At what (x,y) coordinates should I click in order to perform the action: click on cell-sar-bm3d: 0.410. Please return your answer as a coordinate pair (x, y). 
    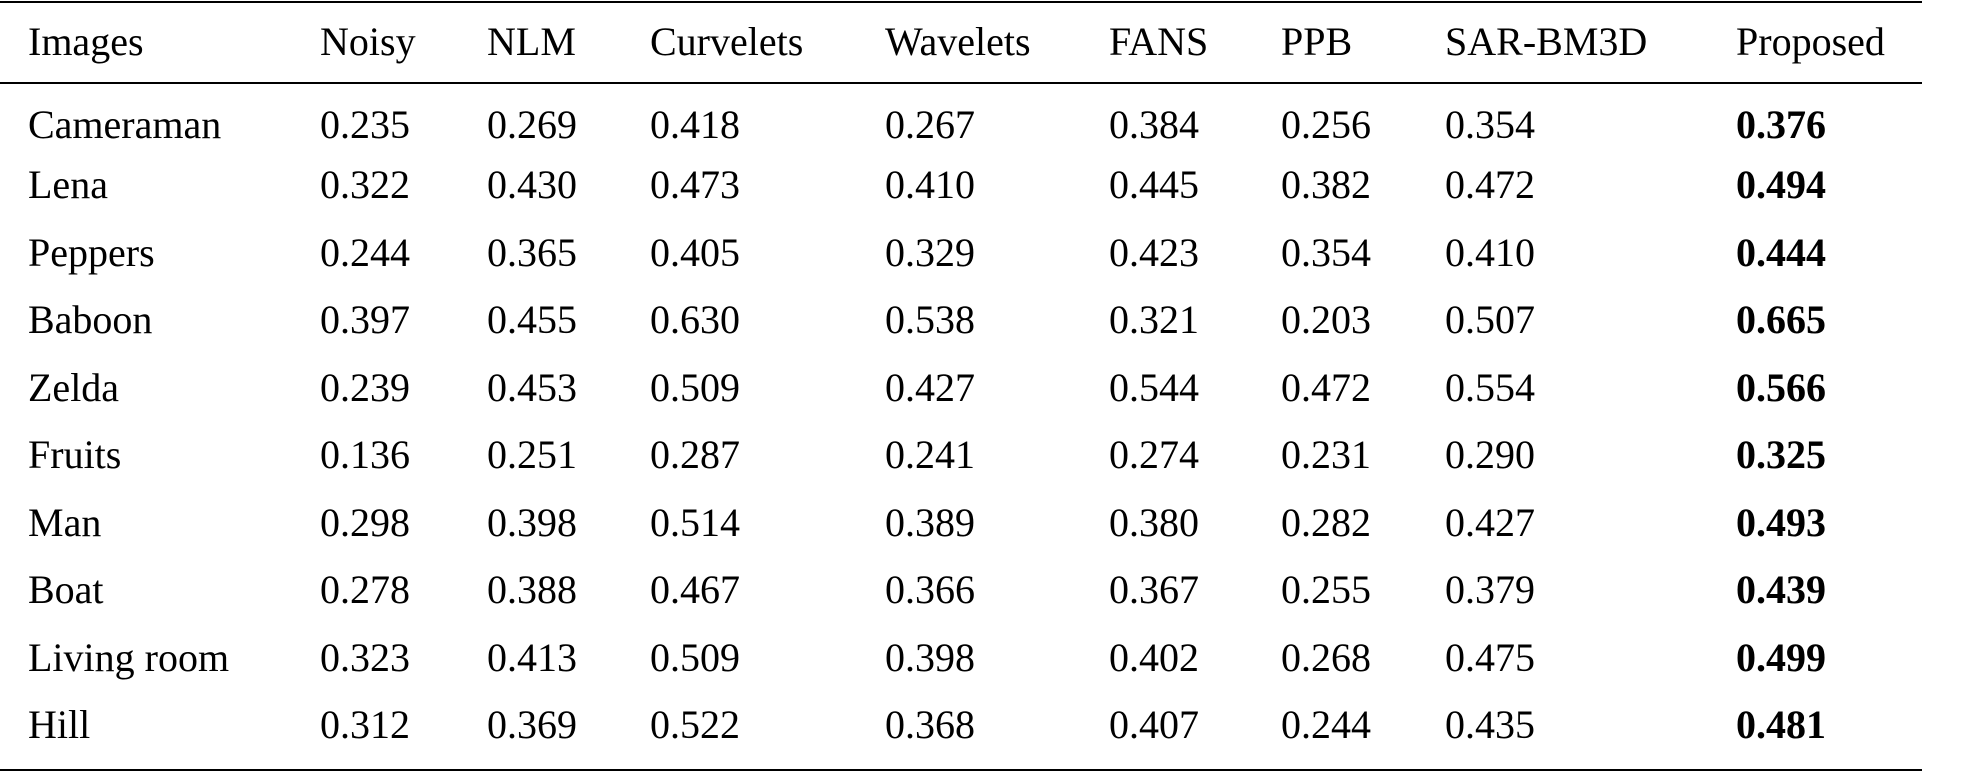
    Looking at the image, I should click on (1490, 252).